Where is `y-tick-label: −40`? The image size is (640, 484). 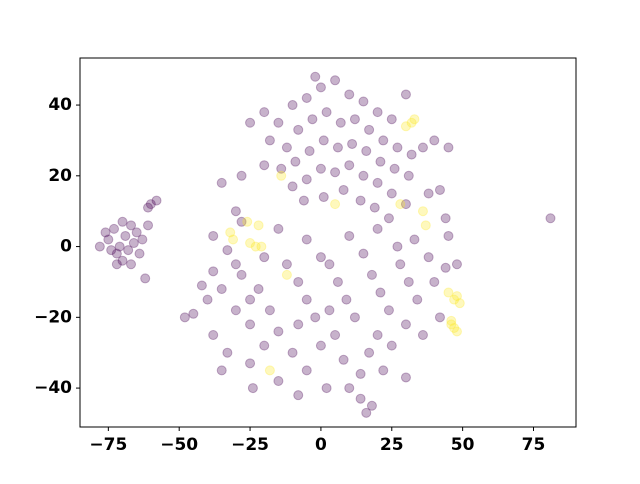 y-tick-label: −40 is located at coordinates (53, 388).